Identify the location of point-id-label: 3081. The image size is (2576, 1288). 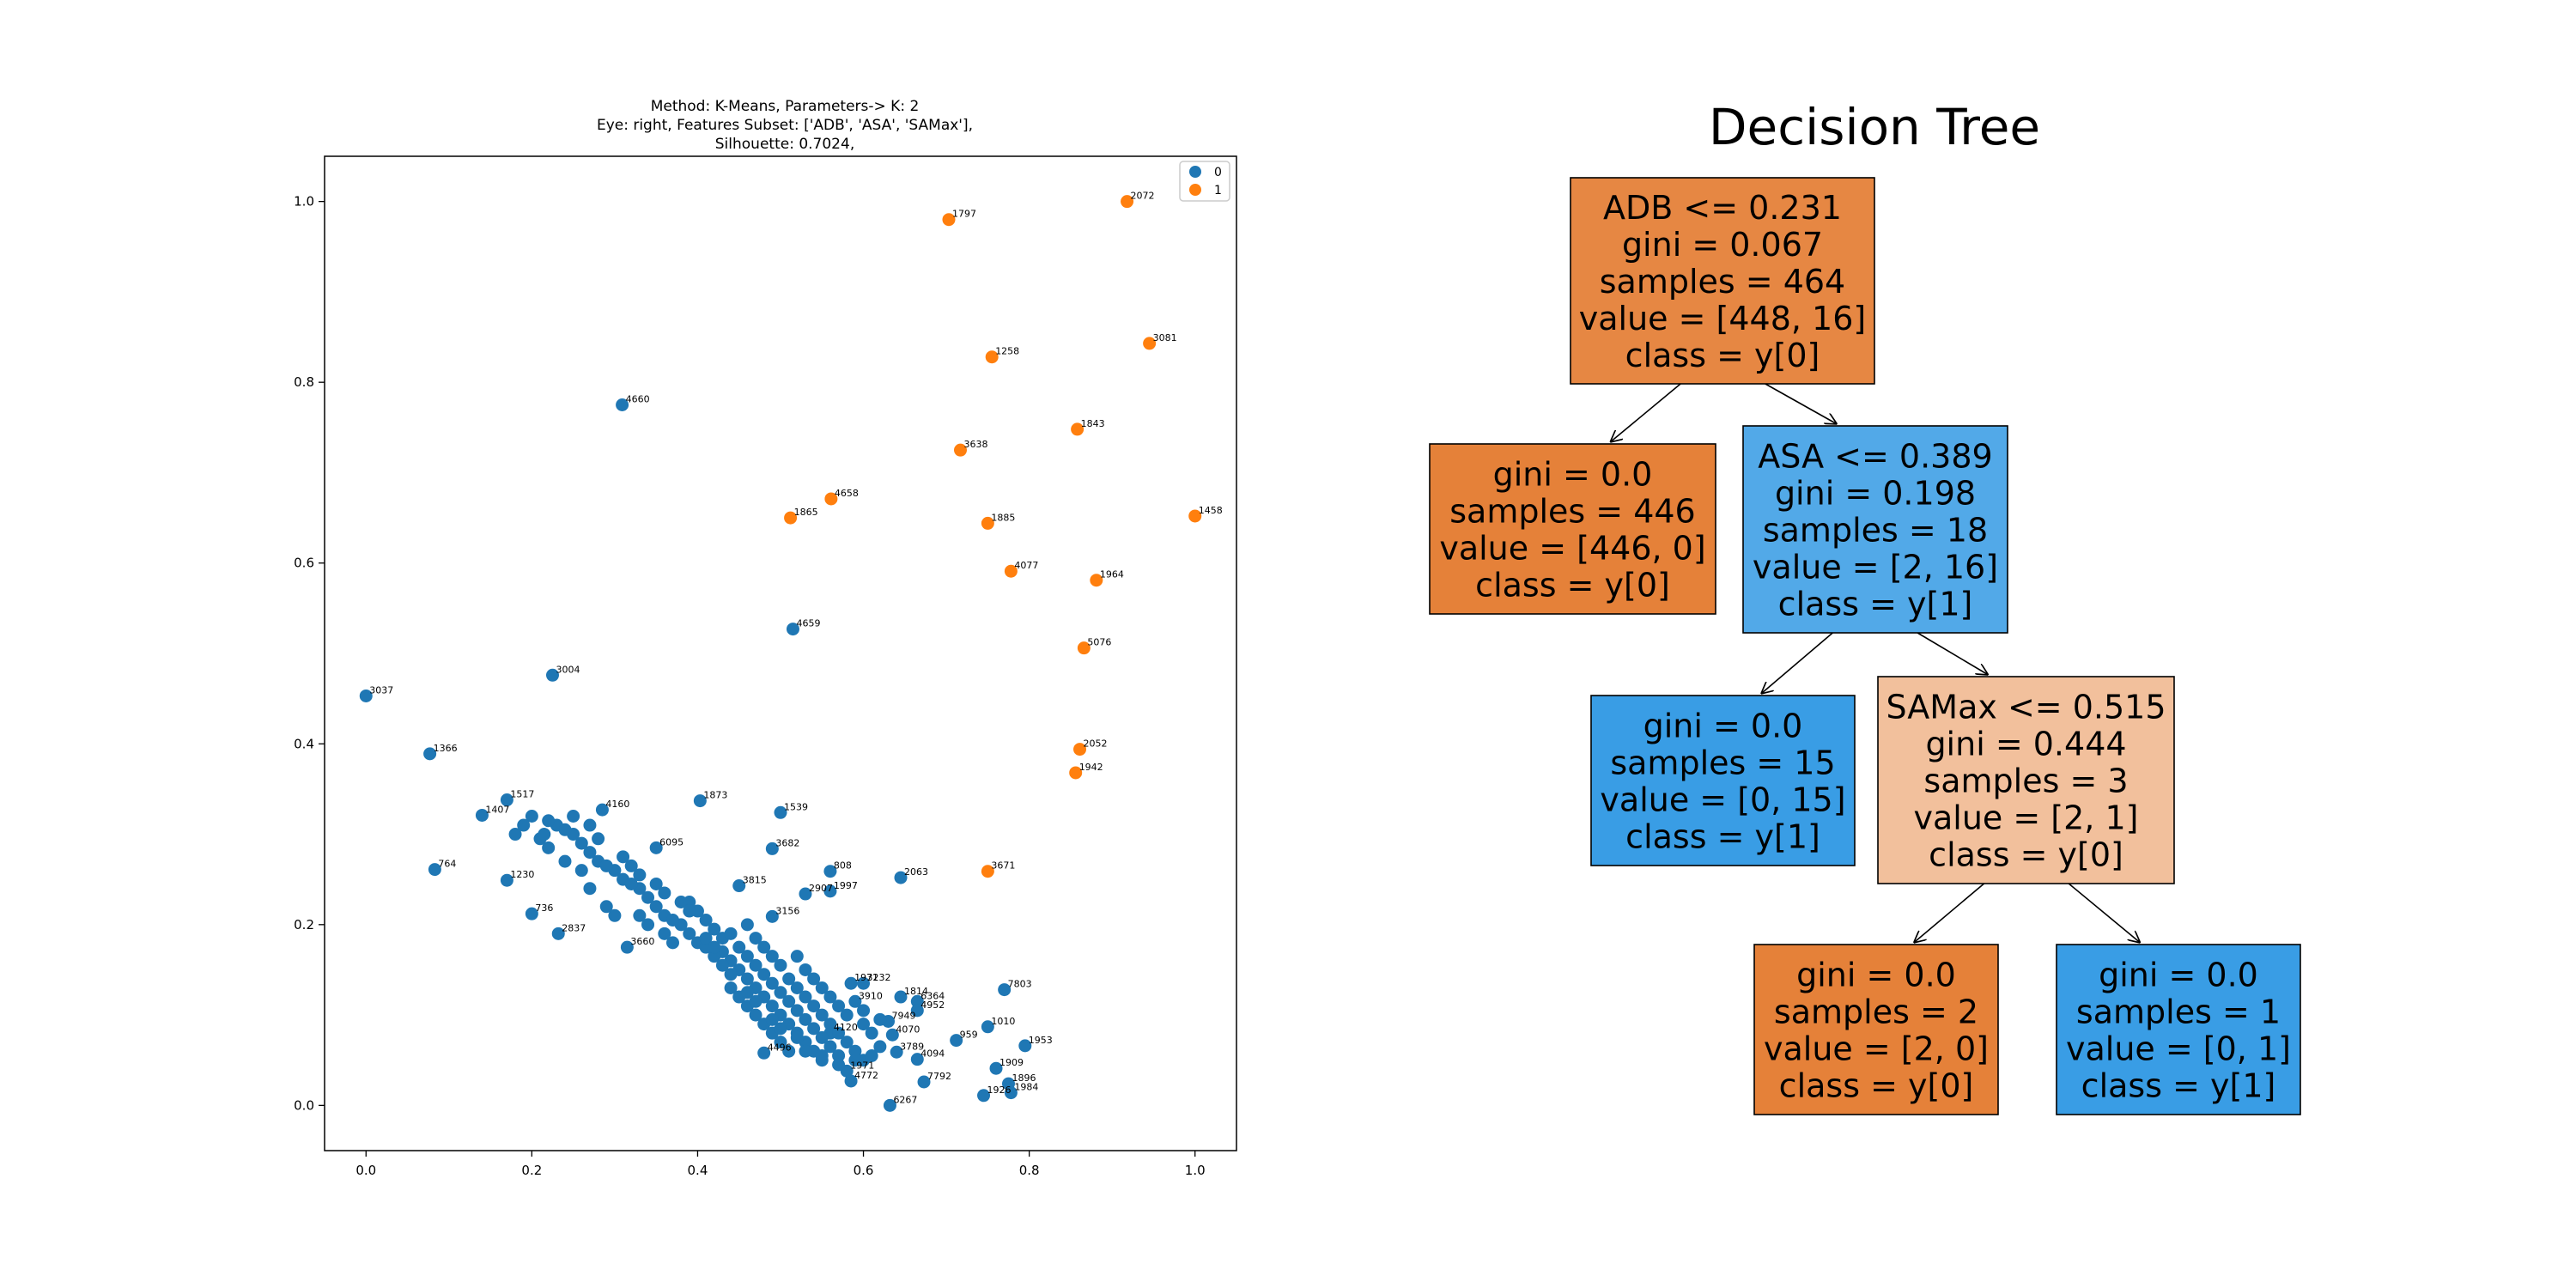
(1165, 337).